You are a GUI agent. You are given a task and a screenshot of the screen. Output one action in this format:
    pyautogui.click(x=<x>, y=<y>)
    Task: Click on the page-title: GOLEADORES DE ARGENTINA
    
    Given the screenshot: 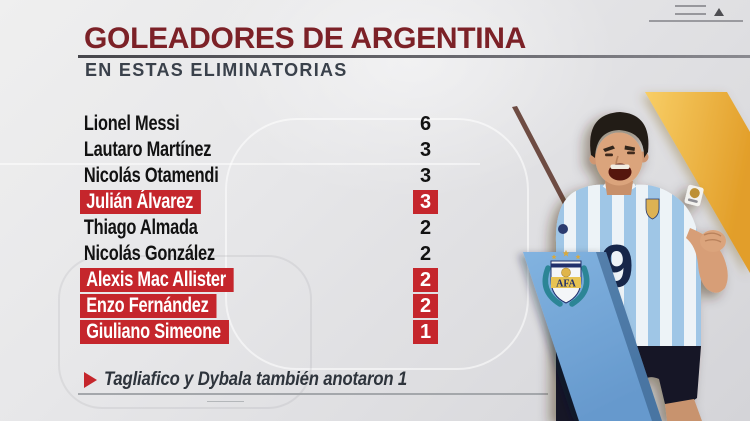 What is the action you would take?
    pyautogui.click(x=305, y=38)
    